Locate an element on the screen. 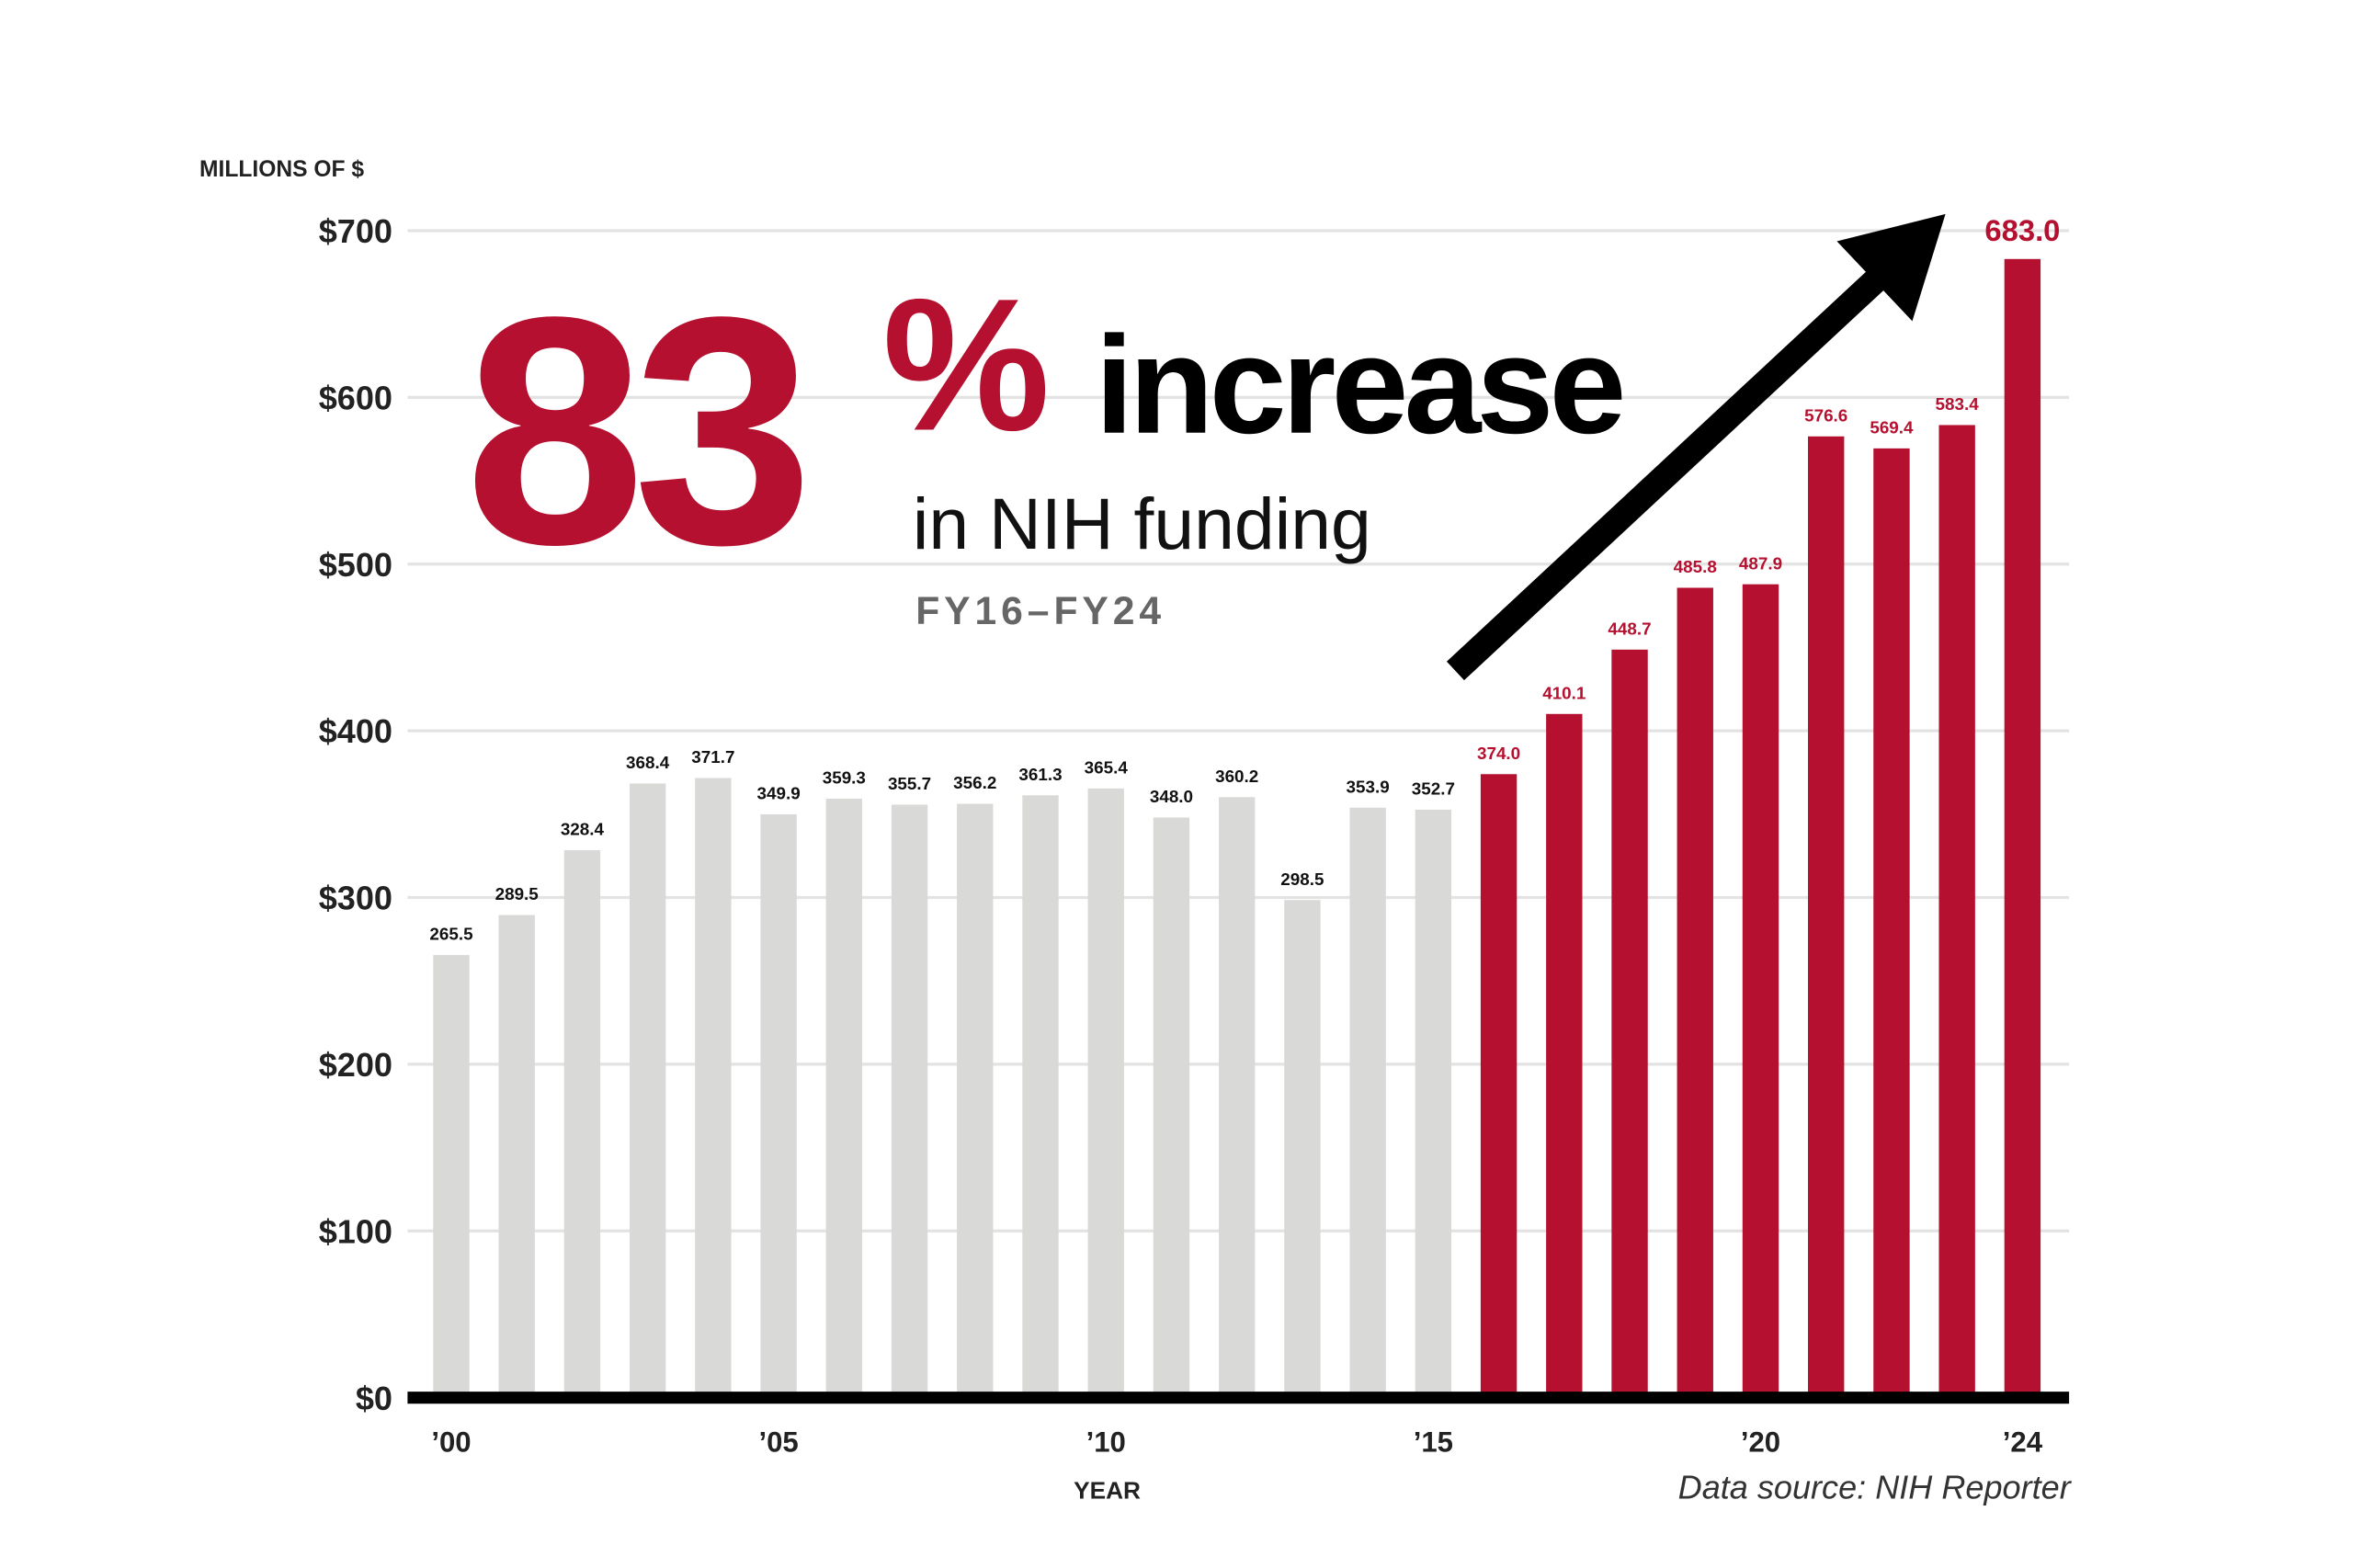 The width and height of the screenshot is (2353, 1568). value-label: 374.0 is located at coordinates (1498, 753).